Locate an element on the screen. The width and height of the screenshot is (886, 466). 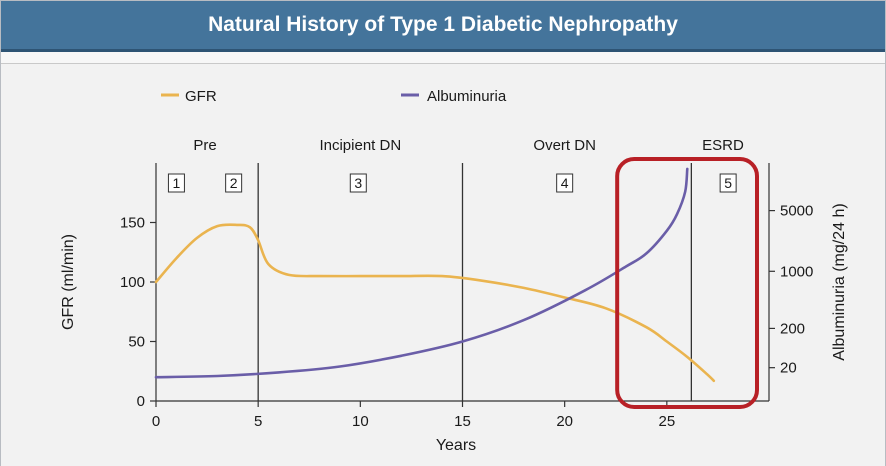
y2-ticks: 5000 1000 200 20 is located at coordinates (791, 290).